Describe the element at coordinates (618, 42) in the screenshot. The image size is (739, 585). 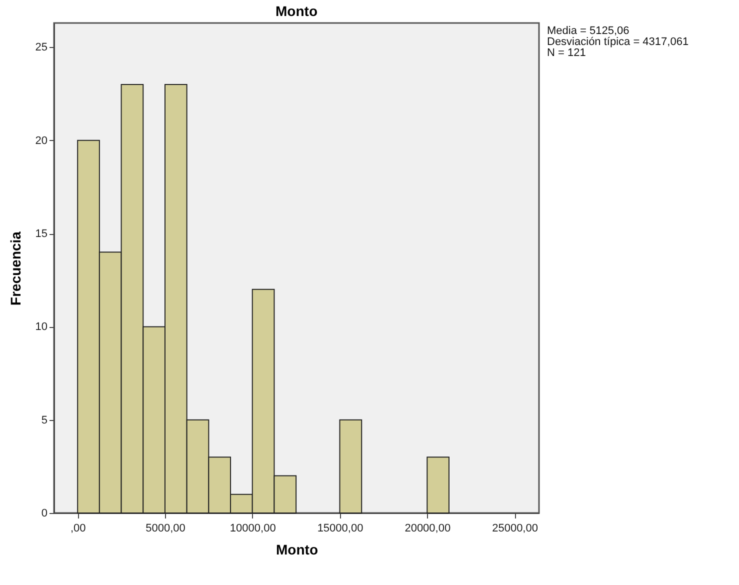
I see `text: Desviación típica = 4317,061` at that location.